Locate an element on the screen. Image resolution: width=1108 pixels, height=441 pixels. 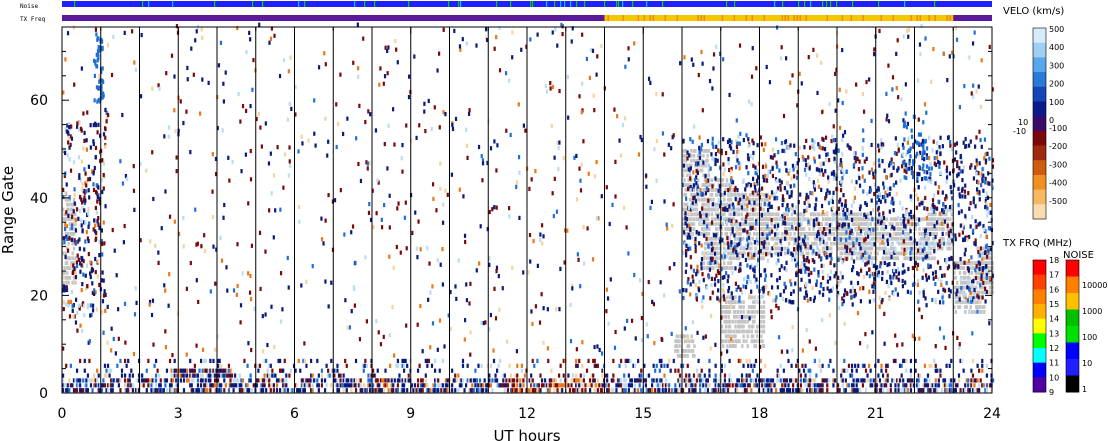
txfreq-mark is located at coordinates (911, 18).